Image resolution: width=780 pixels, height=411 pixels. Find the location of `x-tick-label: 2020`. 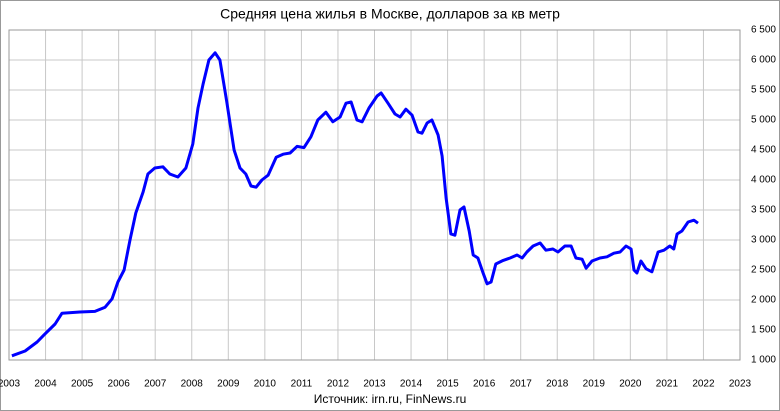

x-tick-label: 2020 is located at coordinates (630, 384).